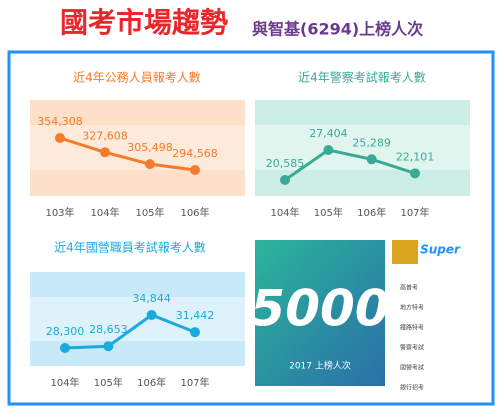  What do you see at coordinates (144, 22) in the screenshot?
I see `header-title: 國考市場趨勢` at bounding box center [144, 22].